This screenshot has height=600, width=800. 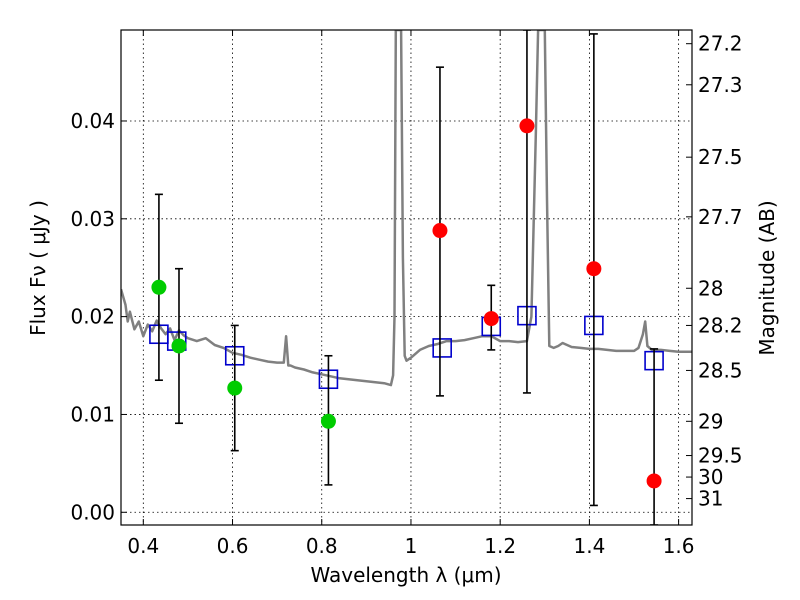 I want to click on magnitude-tick-label: 28.2, so click(x=720, y=325).